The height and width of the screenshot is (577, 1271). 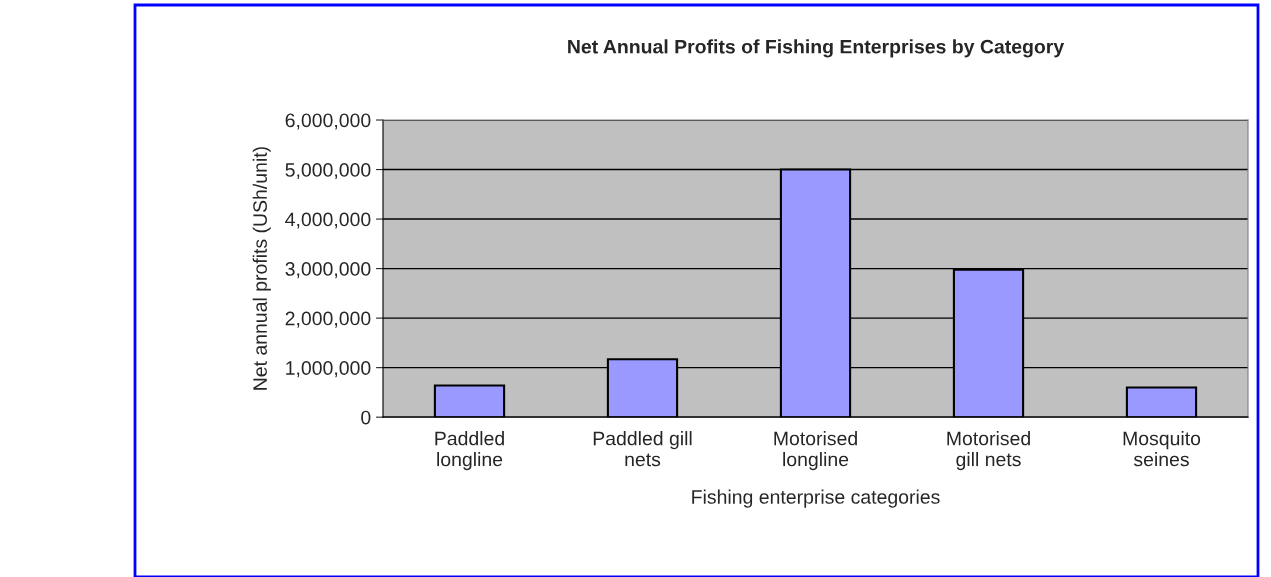 What do you see at coordinates (366, 417) in the screenshot?
I see `y-tick-label: 0` at bounding box center [366, 417].